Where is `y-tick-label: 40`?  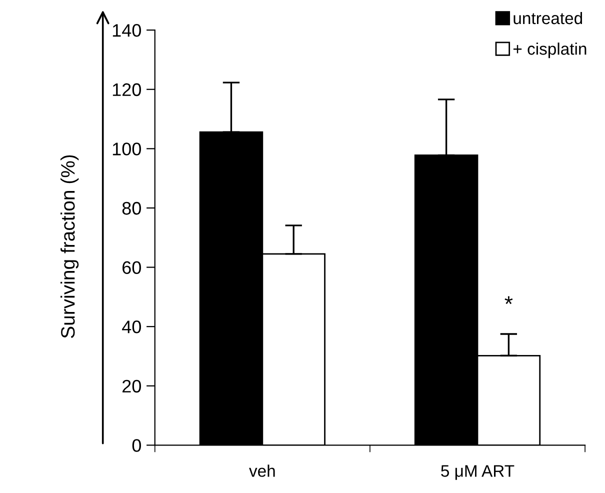 y-tick-label: 40 is located at coordinates (131, 327).